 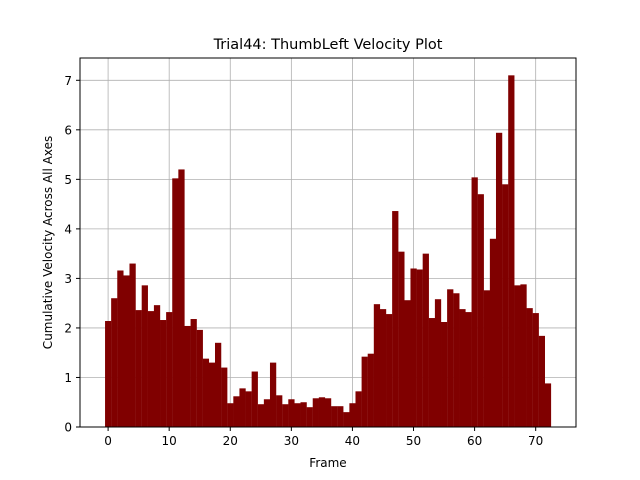 What do you see at coordinates (327, 463) in the screenshot?
I see `x-axis-label: Frame` at bounding box center [327, 463].